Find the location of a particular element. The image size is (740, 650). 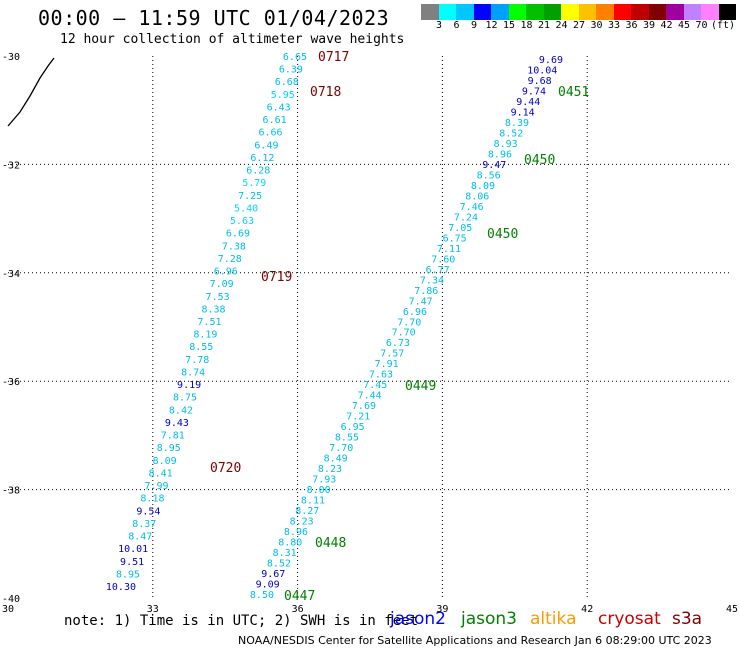

lon-label: 30 is located at coordinates (8, 609).